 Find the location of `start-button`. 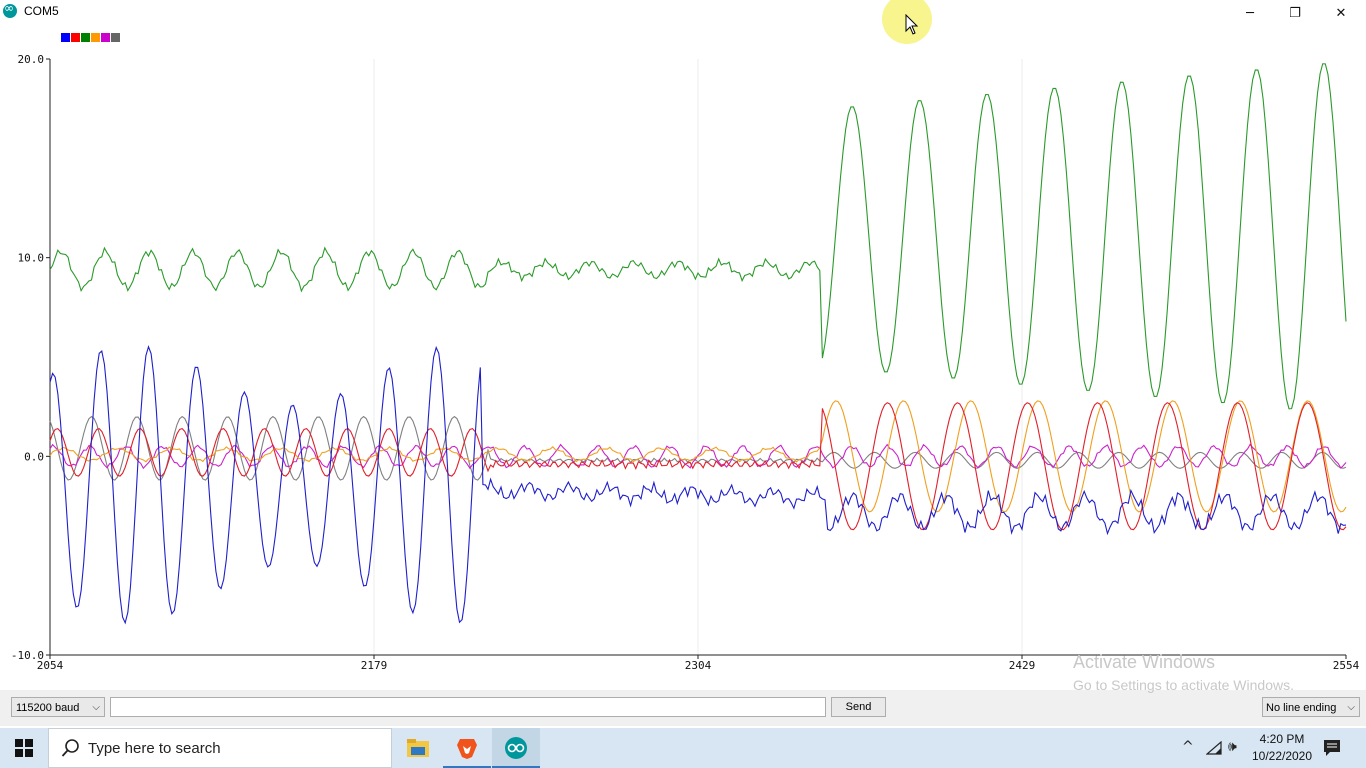

start-button is located at coordinates (24, 748).